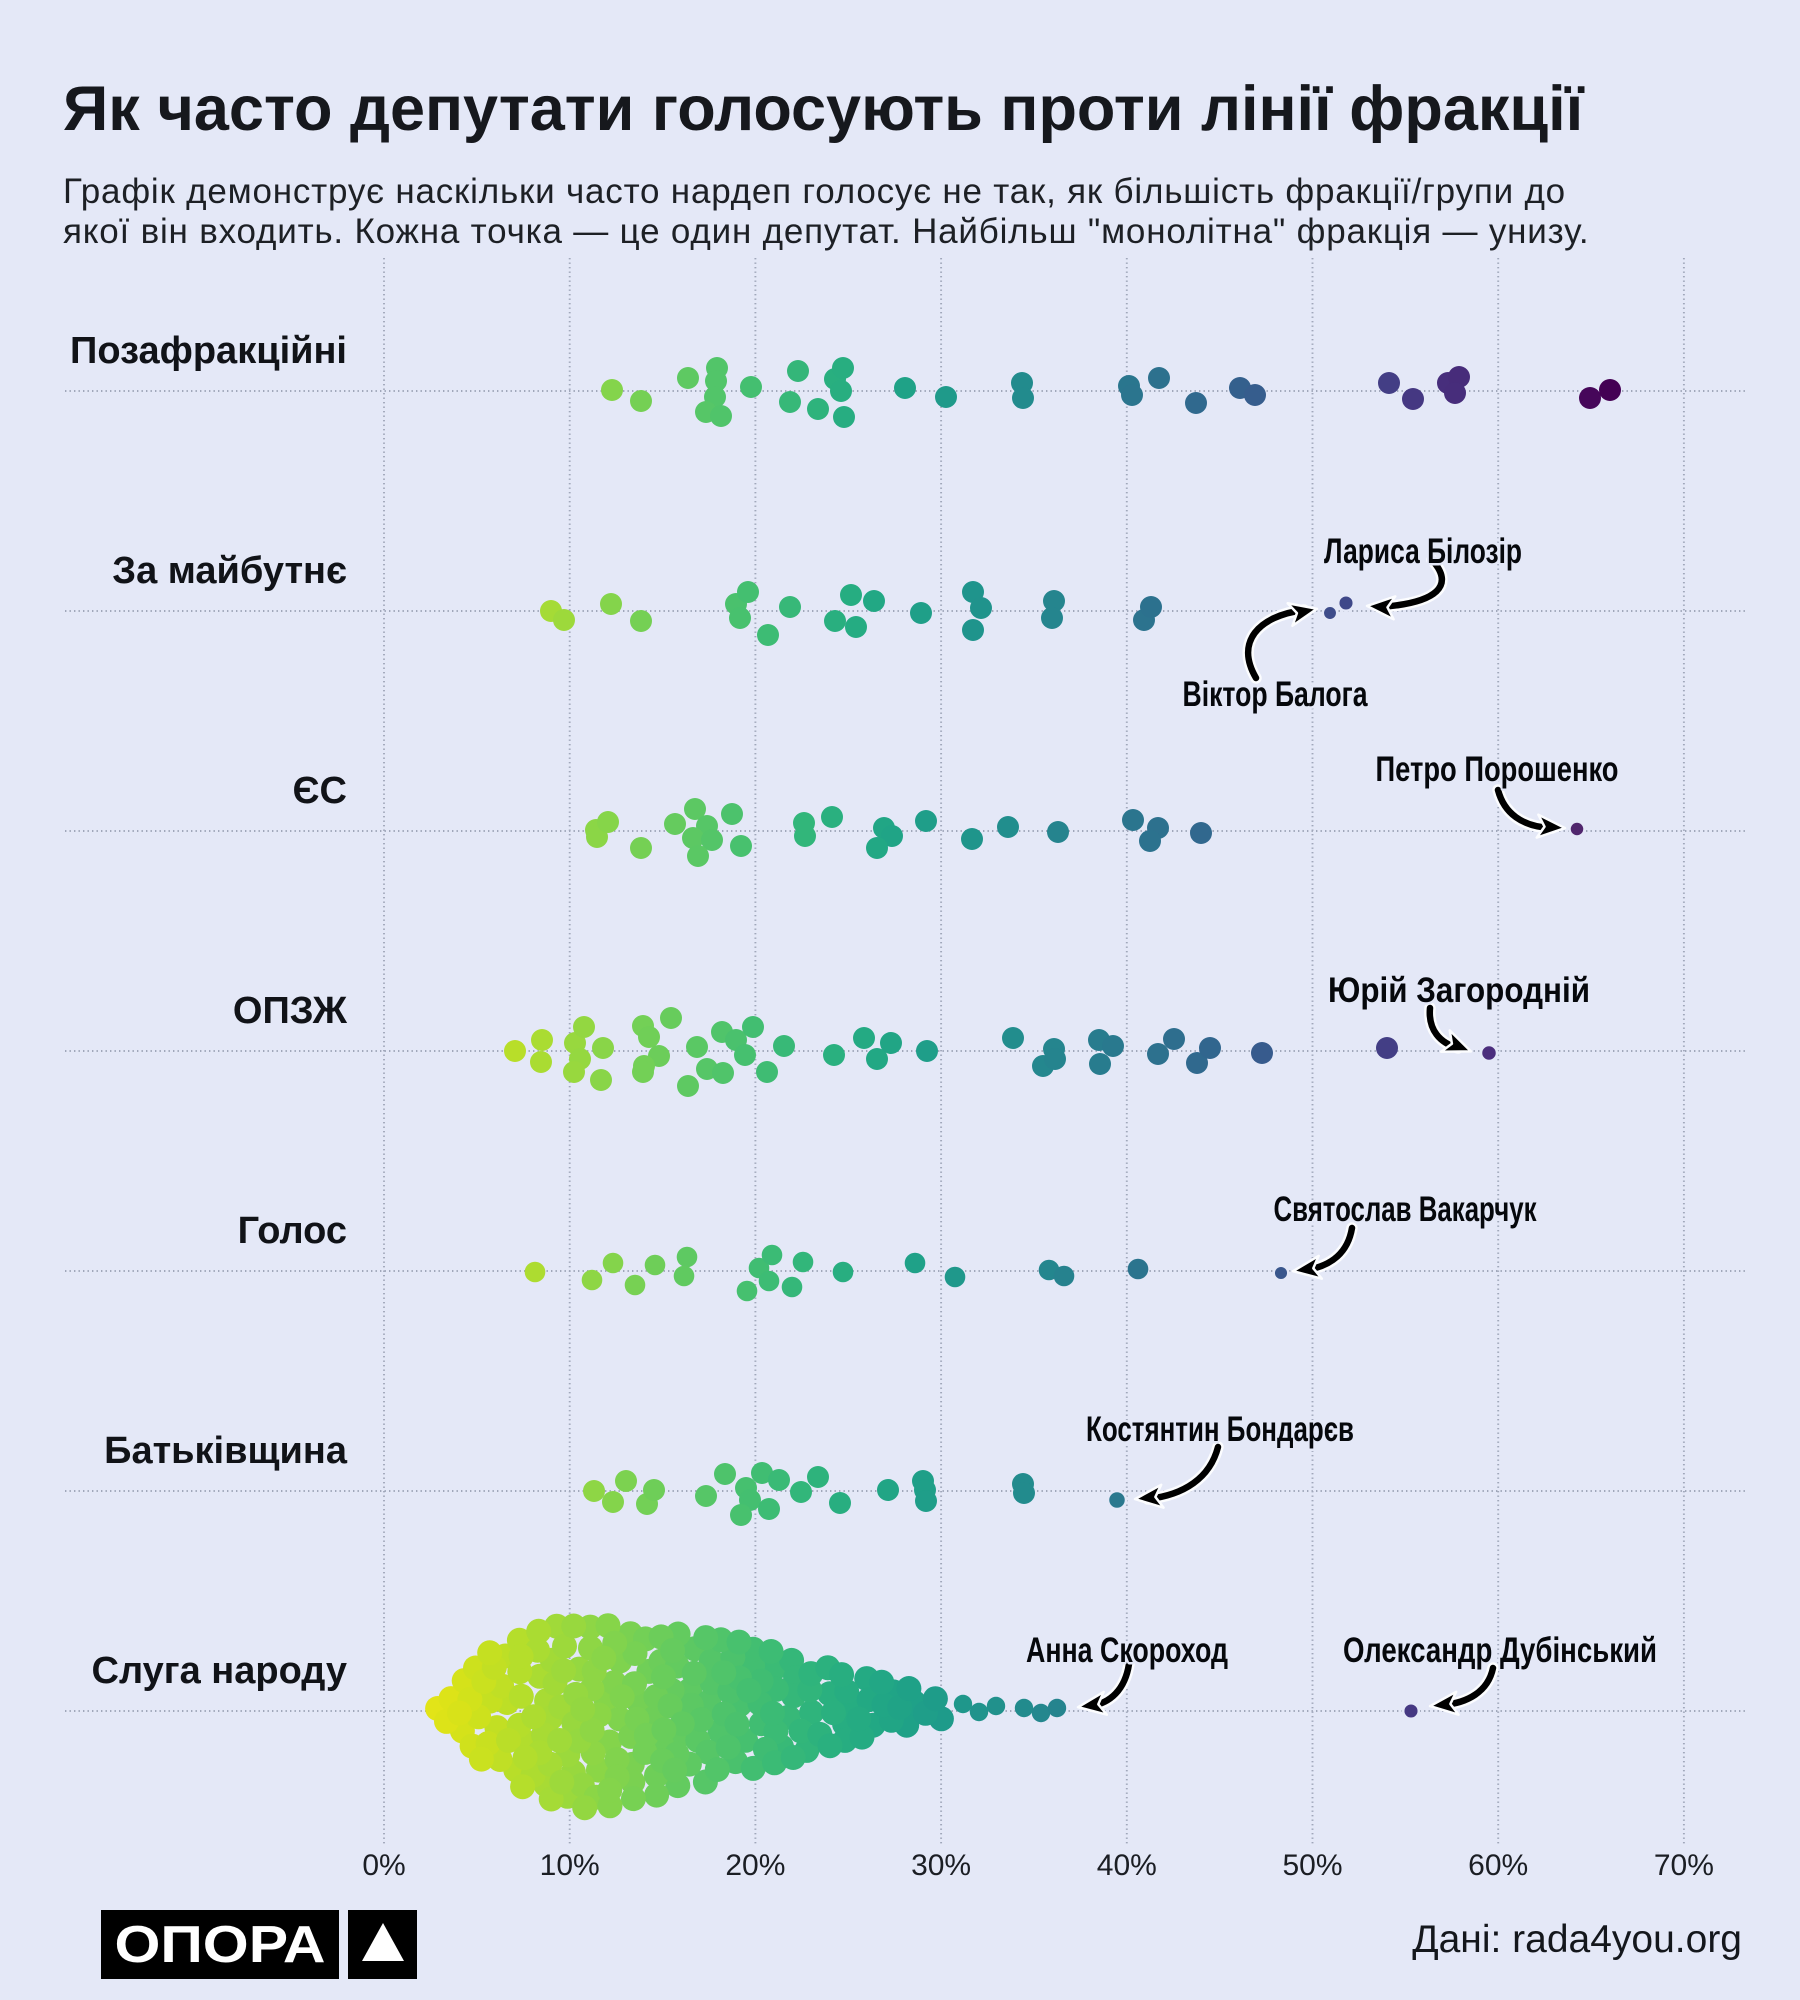 This screenshot has width=1800, height=2000. I want to click on svg-text: 50%, so click(1312, 1865).